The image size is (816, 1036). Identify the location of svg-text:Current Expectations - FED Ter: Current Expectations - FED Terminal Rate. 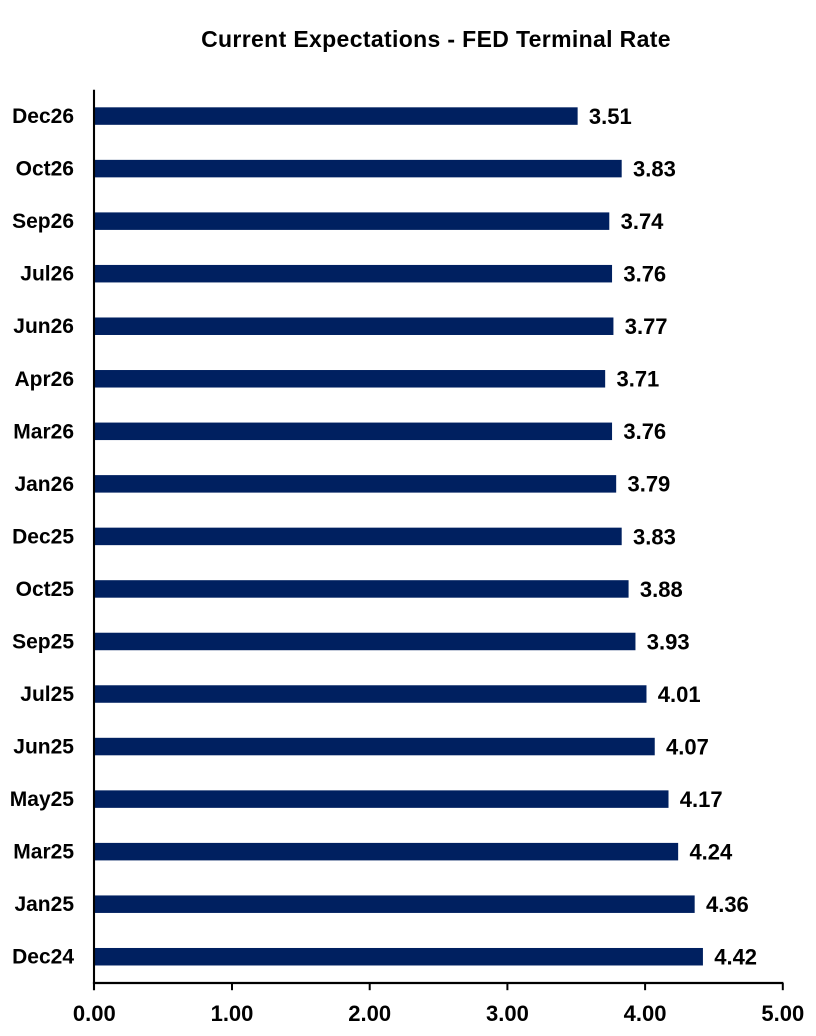
(436, 39).